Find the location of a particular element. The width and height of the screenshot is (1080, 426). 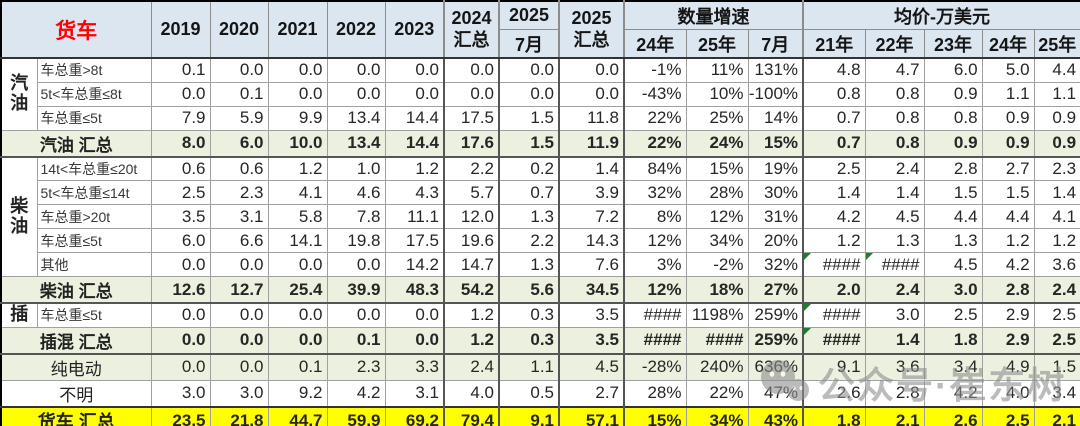

value-cell: 1.3 is located at coordinates (529, 264).